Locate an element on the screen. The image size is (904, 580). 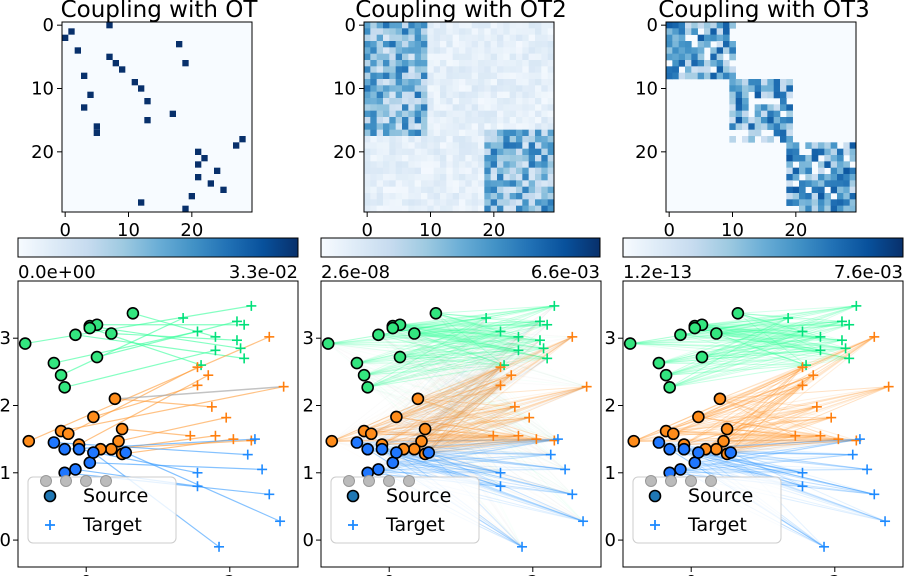
x-tick-label: 20 is located at coordinates (795, 230).